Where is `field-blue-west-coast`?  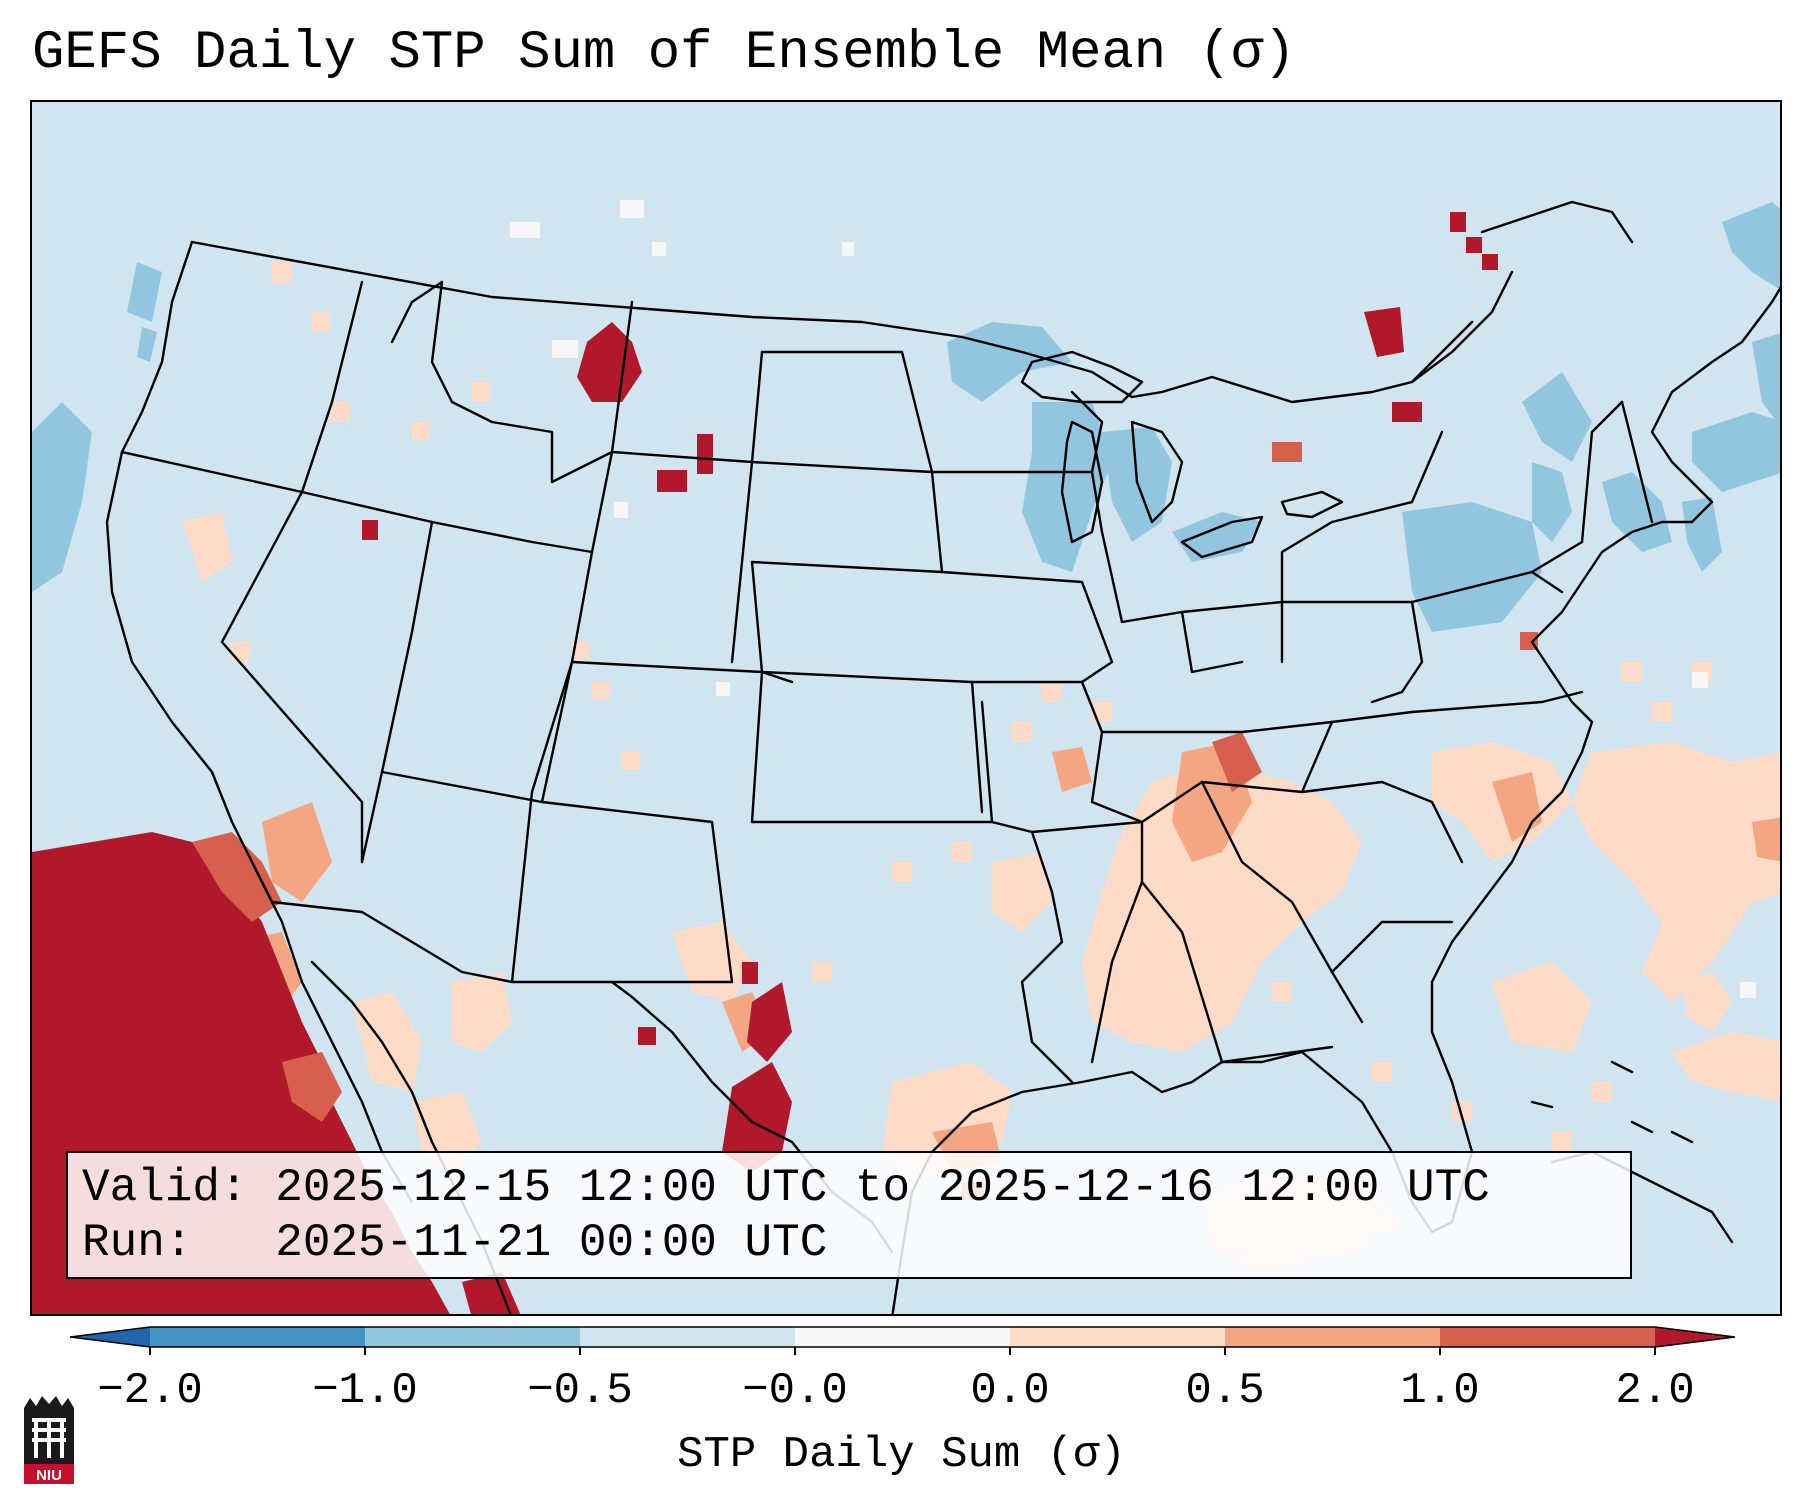
field-blue-west-coast is located at coordinates (97, 427).